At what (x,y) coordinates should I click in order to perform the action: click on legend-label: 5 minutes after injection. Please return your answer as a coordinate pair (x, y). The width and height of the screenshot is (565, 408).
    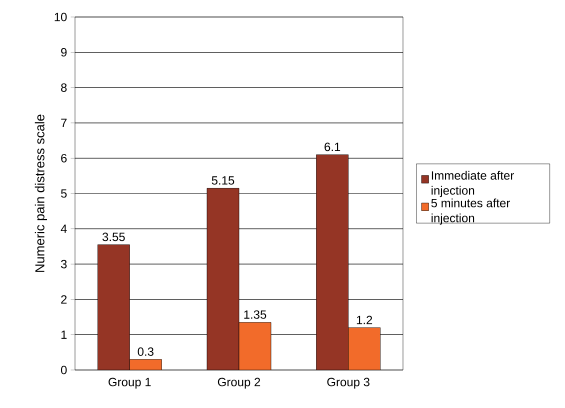
    Looking at the image, I should click on (470, 211).